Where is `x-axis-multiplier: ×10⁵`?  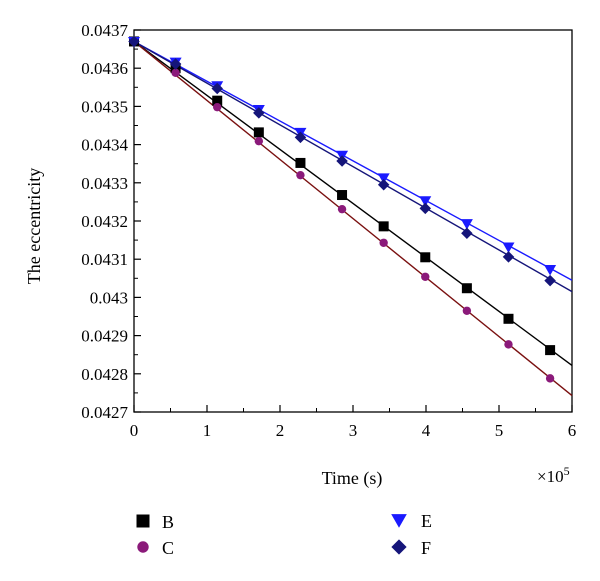 x-axis-multiplier: ×10⁵ is located at coordinates (553, 475).